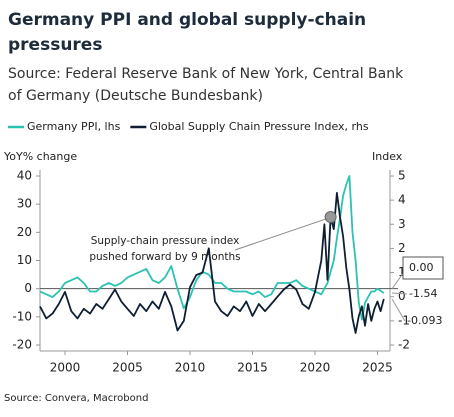  What do you see at coordinates (402, 200) in the screenshot?
I see `y2-tick-label: 4` at bounding box center [402, 200].